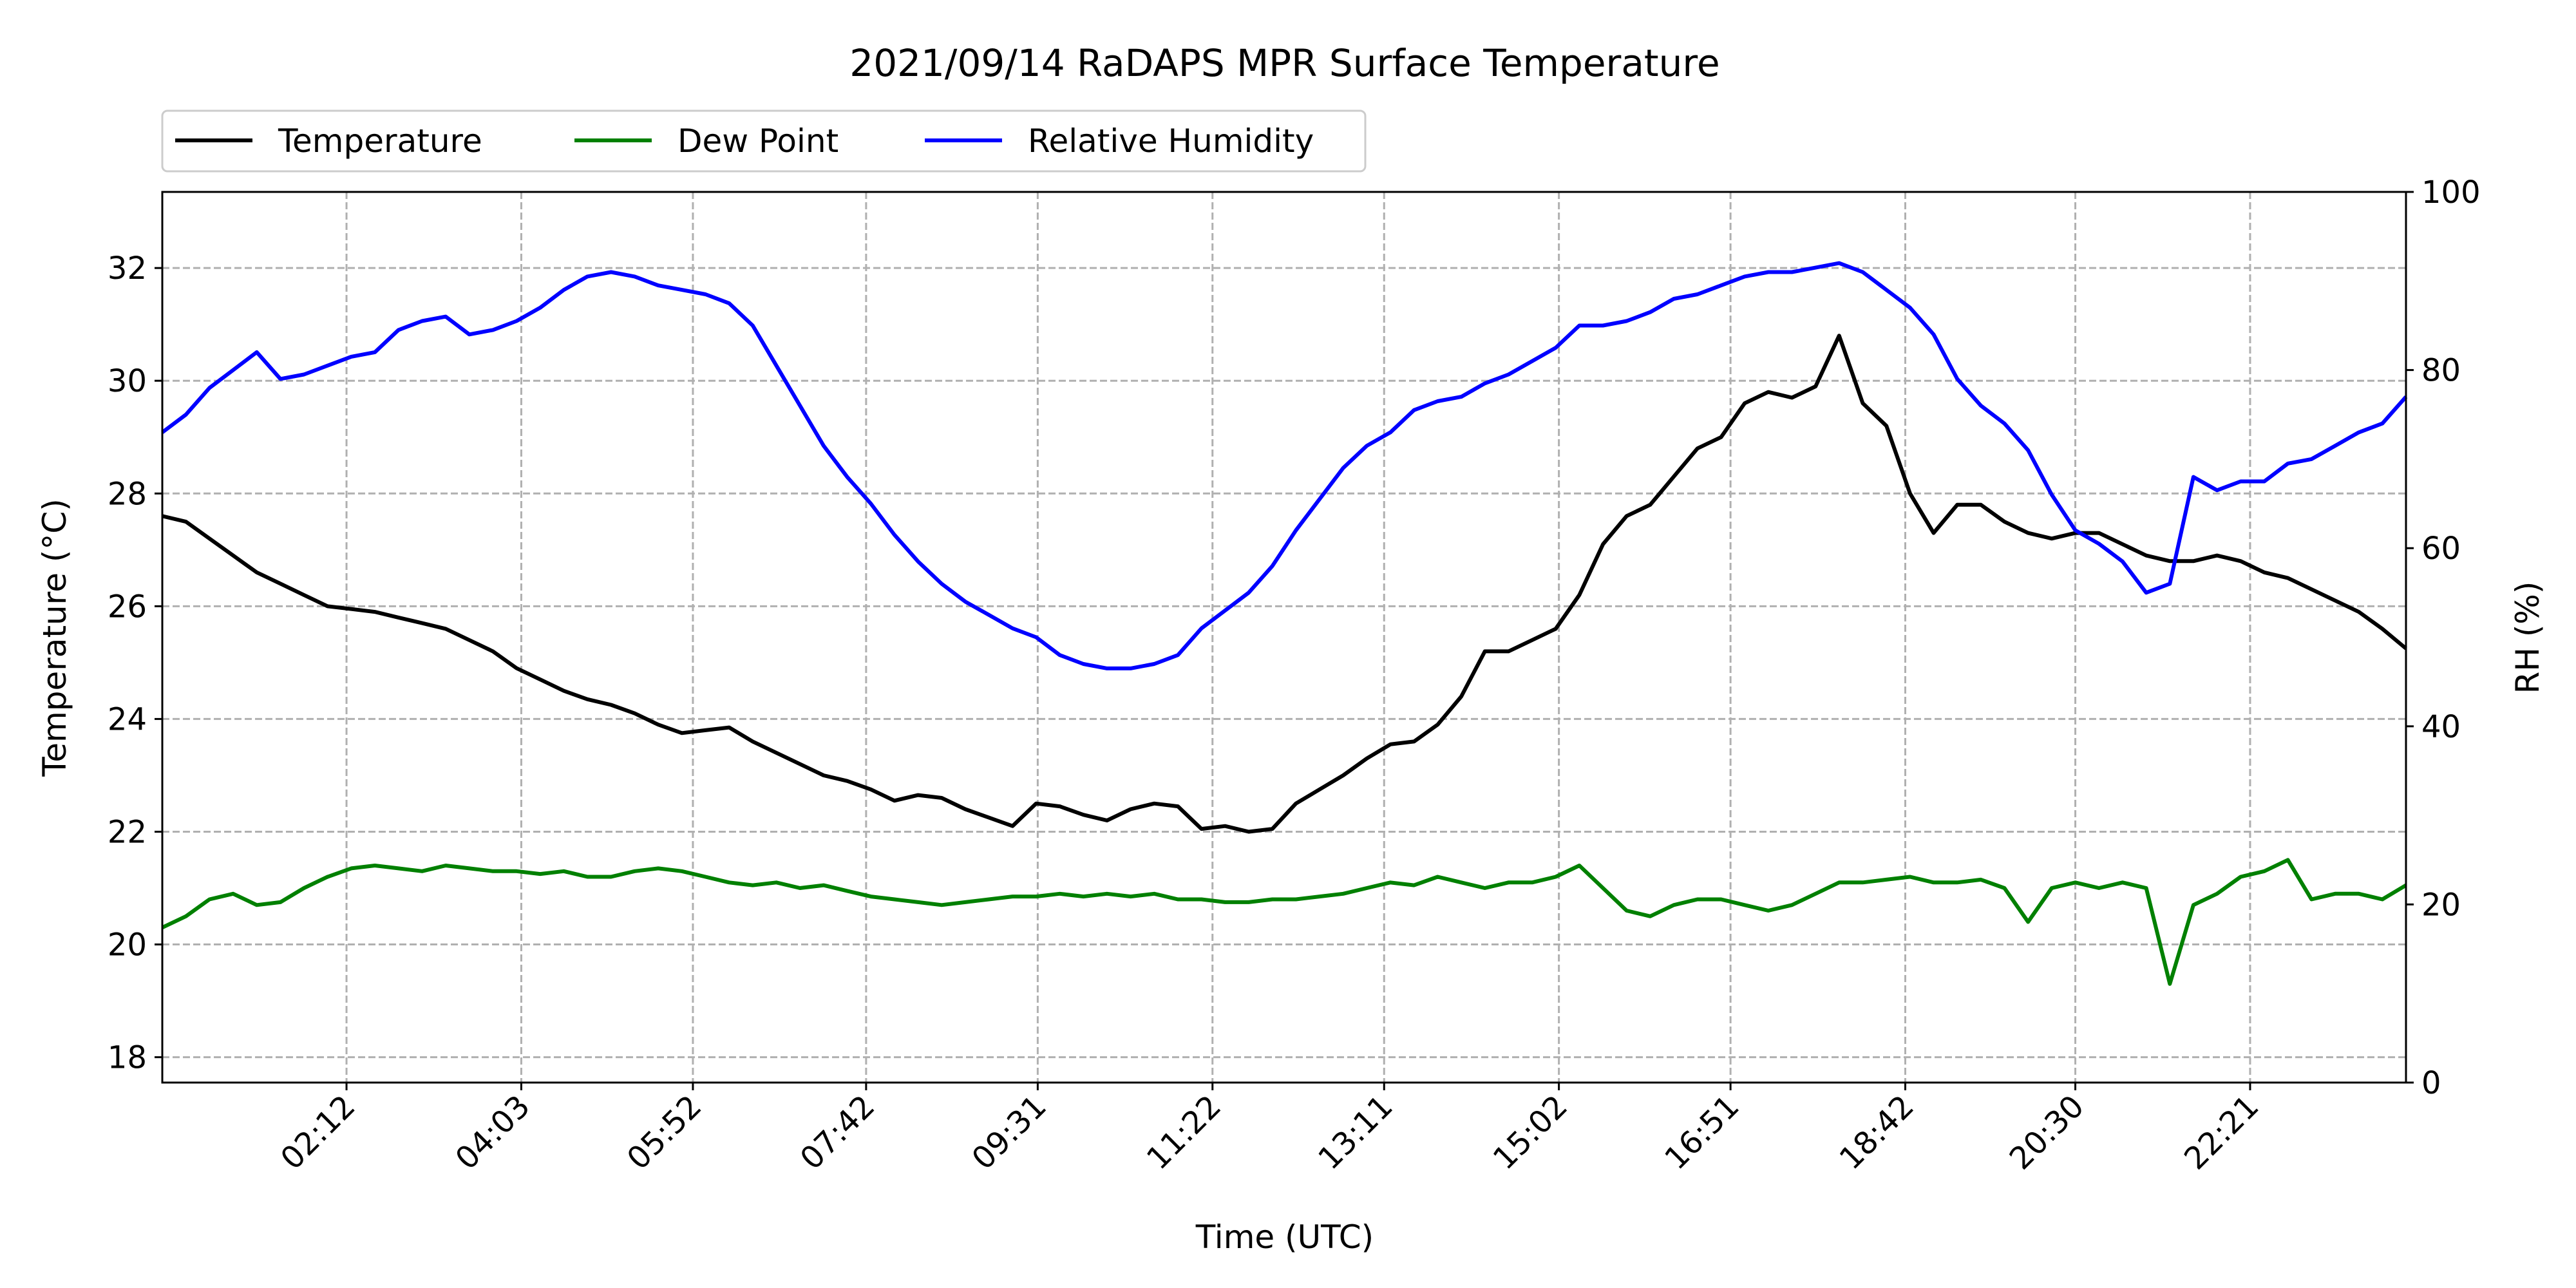 This screenshot has height=1288, width=2576. What do you see at coordinates (135, 663) in the screenshot?
I see `y-axis-ticks: 18 20 22 24 26 28 30 32` at bounding box center [135, 663].